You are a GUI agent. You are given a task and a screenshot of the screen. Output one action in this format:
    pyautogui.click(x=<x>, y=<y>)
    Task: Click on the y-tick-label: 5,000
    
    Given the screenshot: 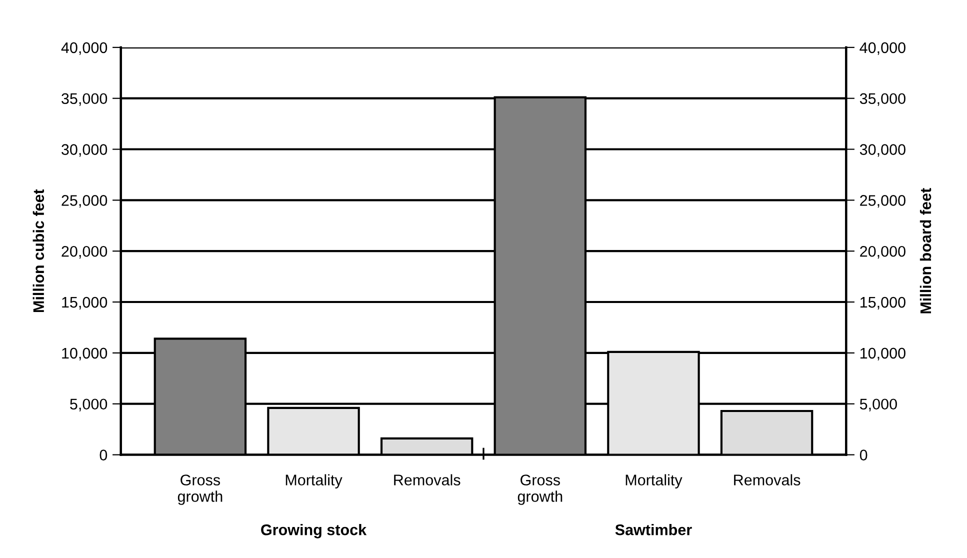 What is the action you would take?
    pyautogui.click(x=89, y=405)
    